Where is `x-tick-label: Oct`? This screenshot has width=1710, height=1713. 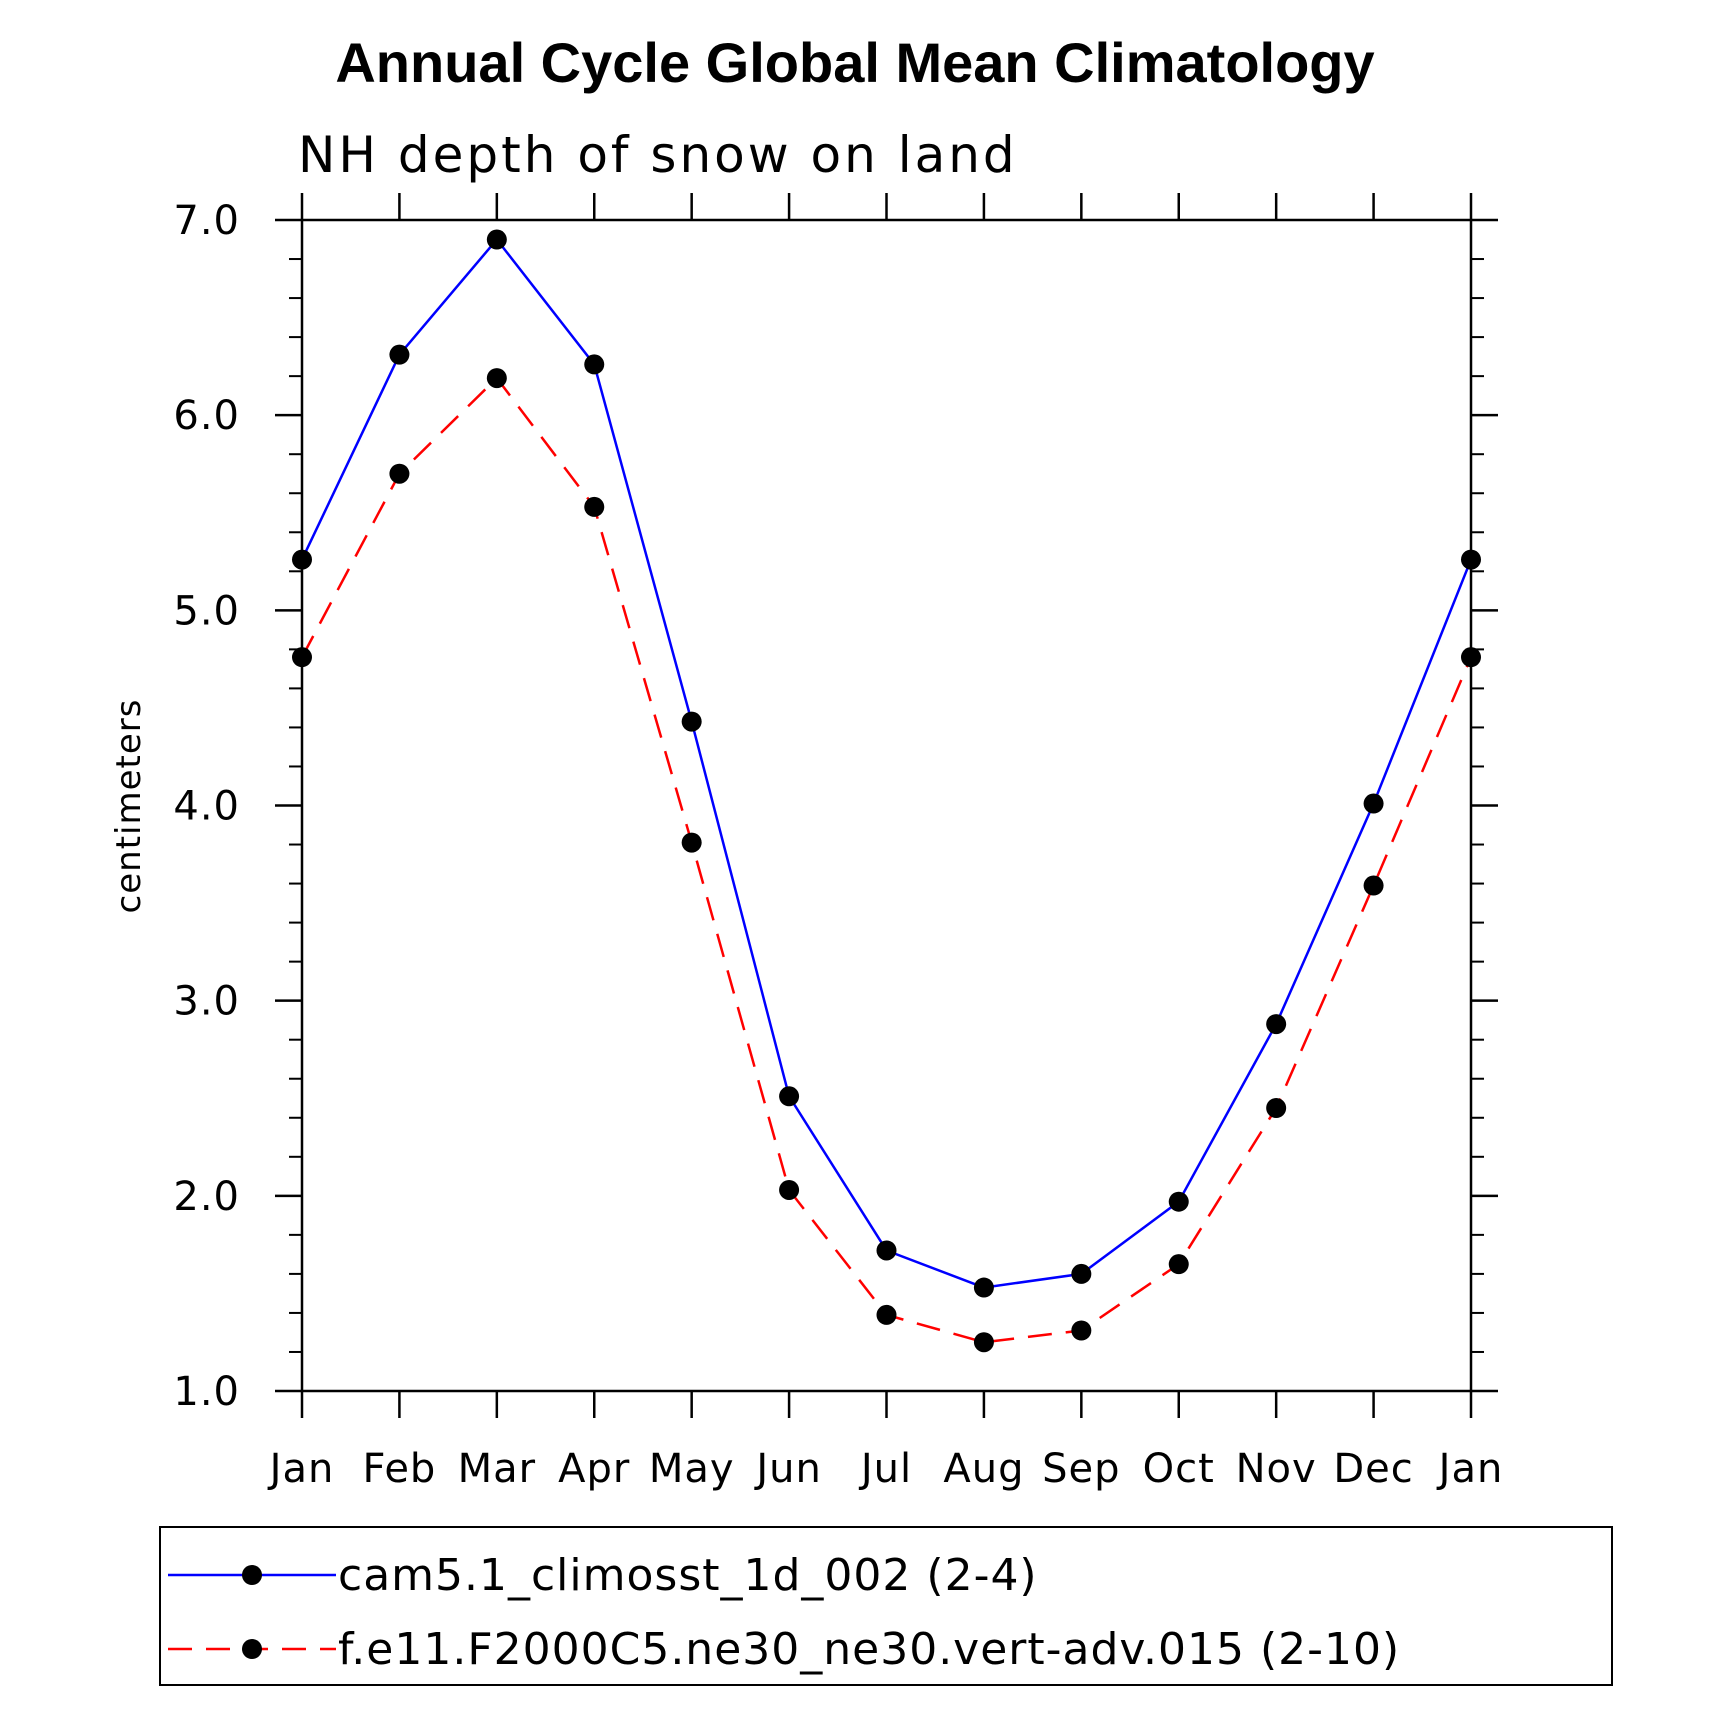
x-tick-label: Oct is located at coordinates (1179, 1469).